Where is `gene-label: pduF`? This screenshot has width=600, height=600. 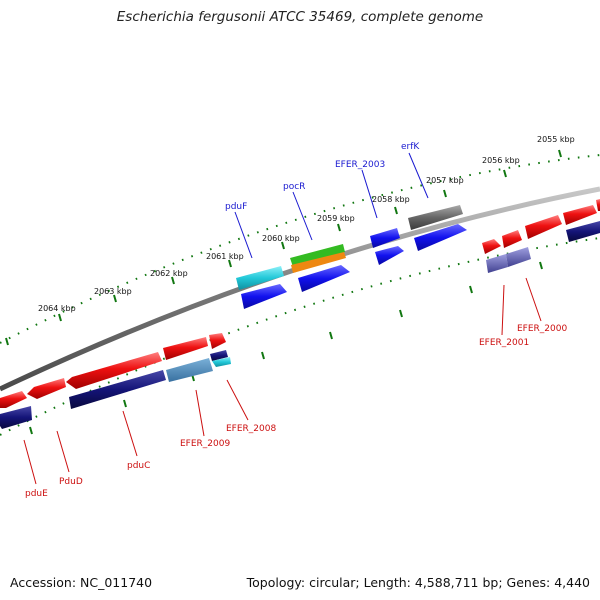
gene-label: pduF is located at coordinates (236, 207).